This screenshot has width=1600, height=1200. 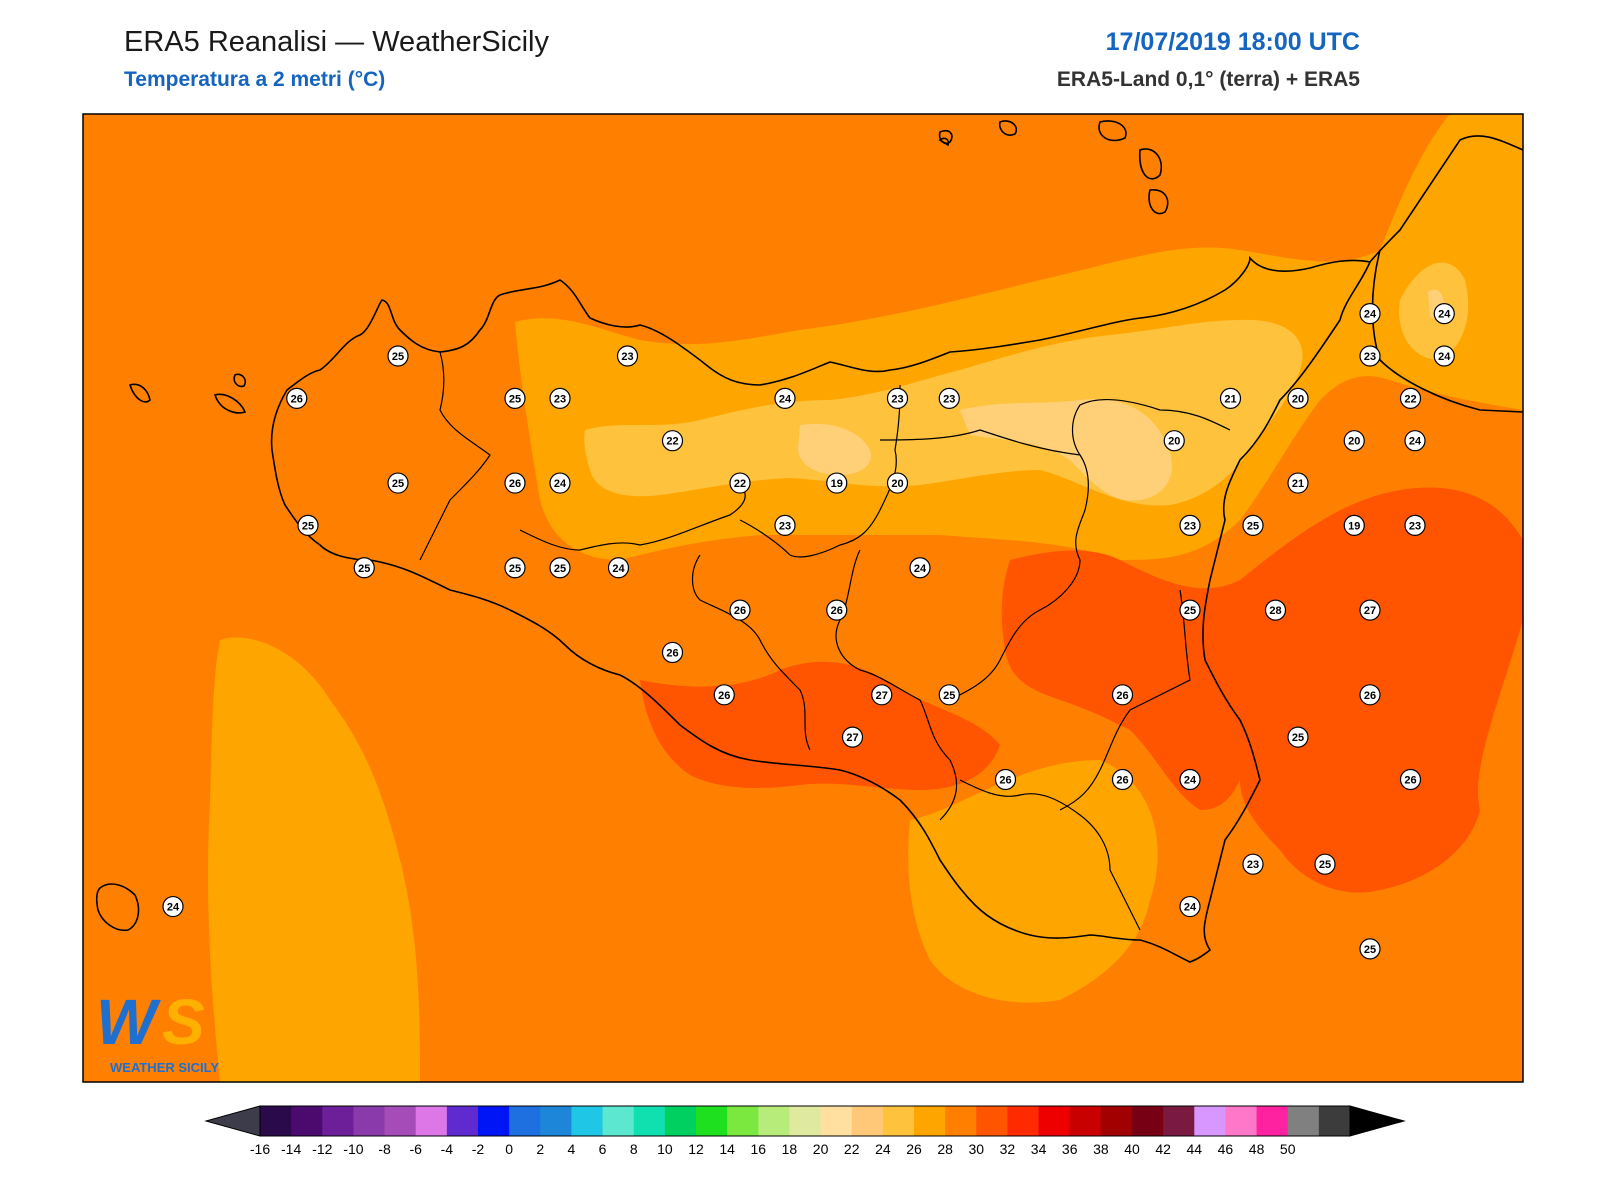 What do you see at coordinates (128, 1022) in the screenshot?
I see `svg-text: W` at bounding box center [128, 1022].